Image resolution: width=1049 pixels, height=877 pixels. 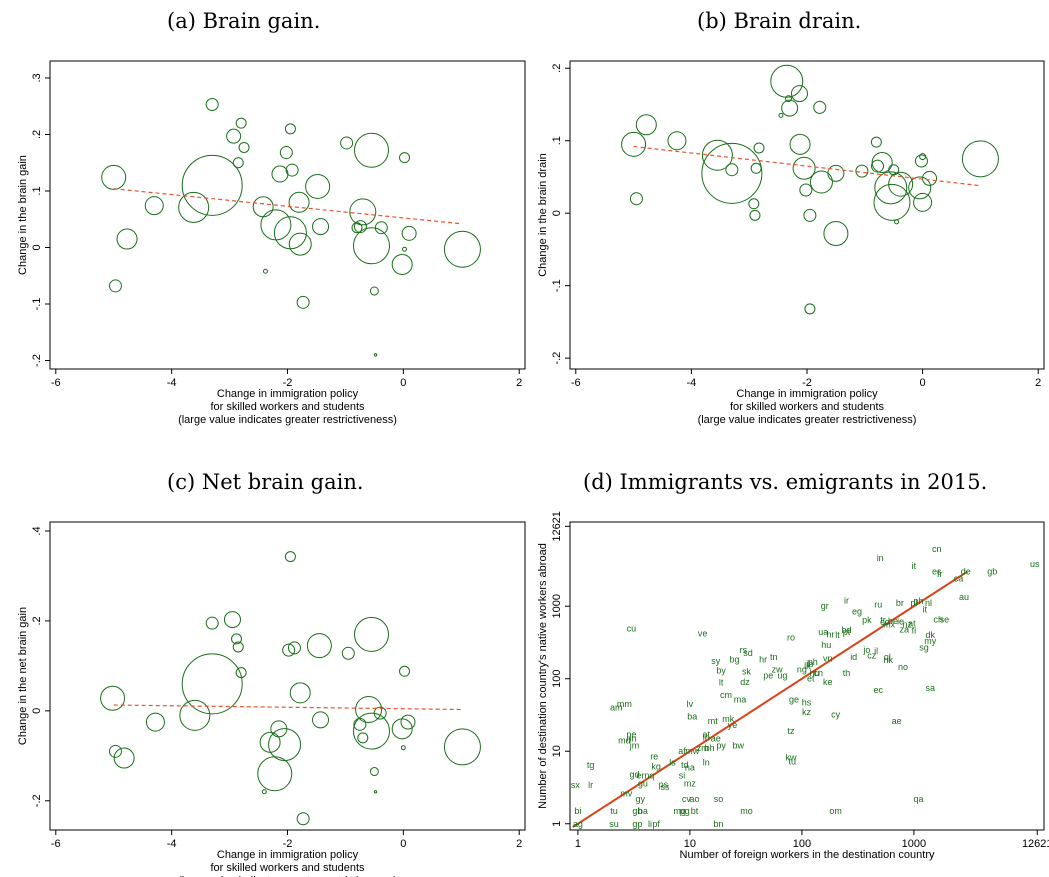 What do you see at coordinates (964, 597) in the screenshot?
I see `country-label: au` at bounding box center [964, 597].